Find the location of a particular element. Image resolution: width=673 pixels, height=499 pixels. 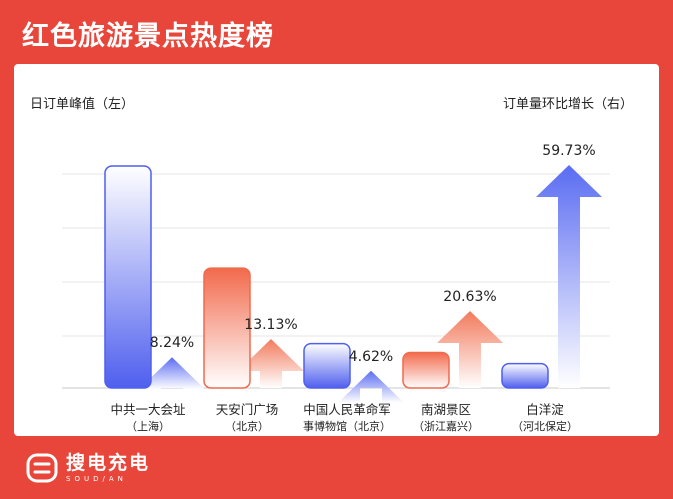

growth-label: 59.73% is located at coordinates (568, 151).